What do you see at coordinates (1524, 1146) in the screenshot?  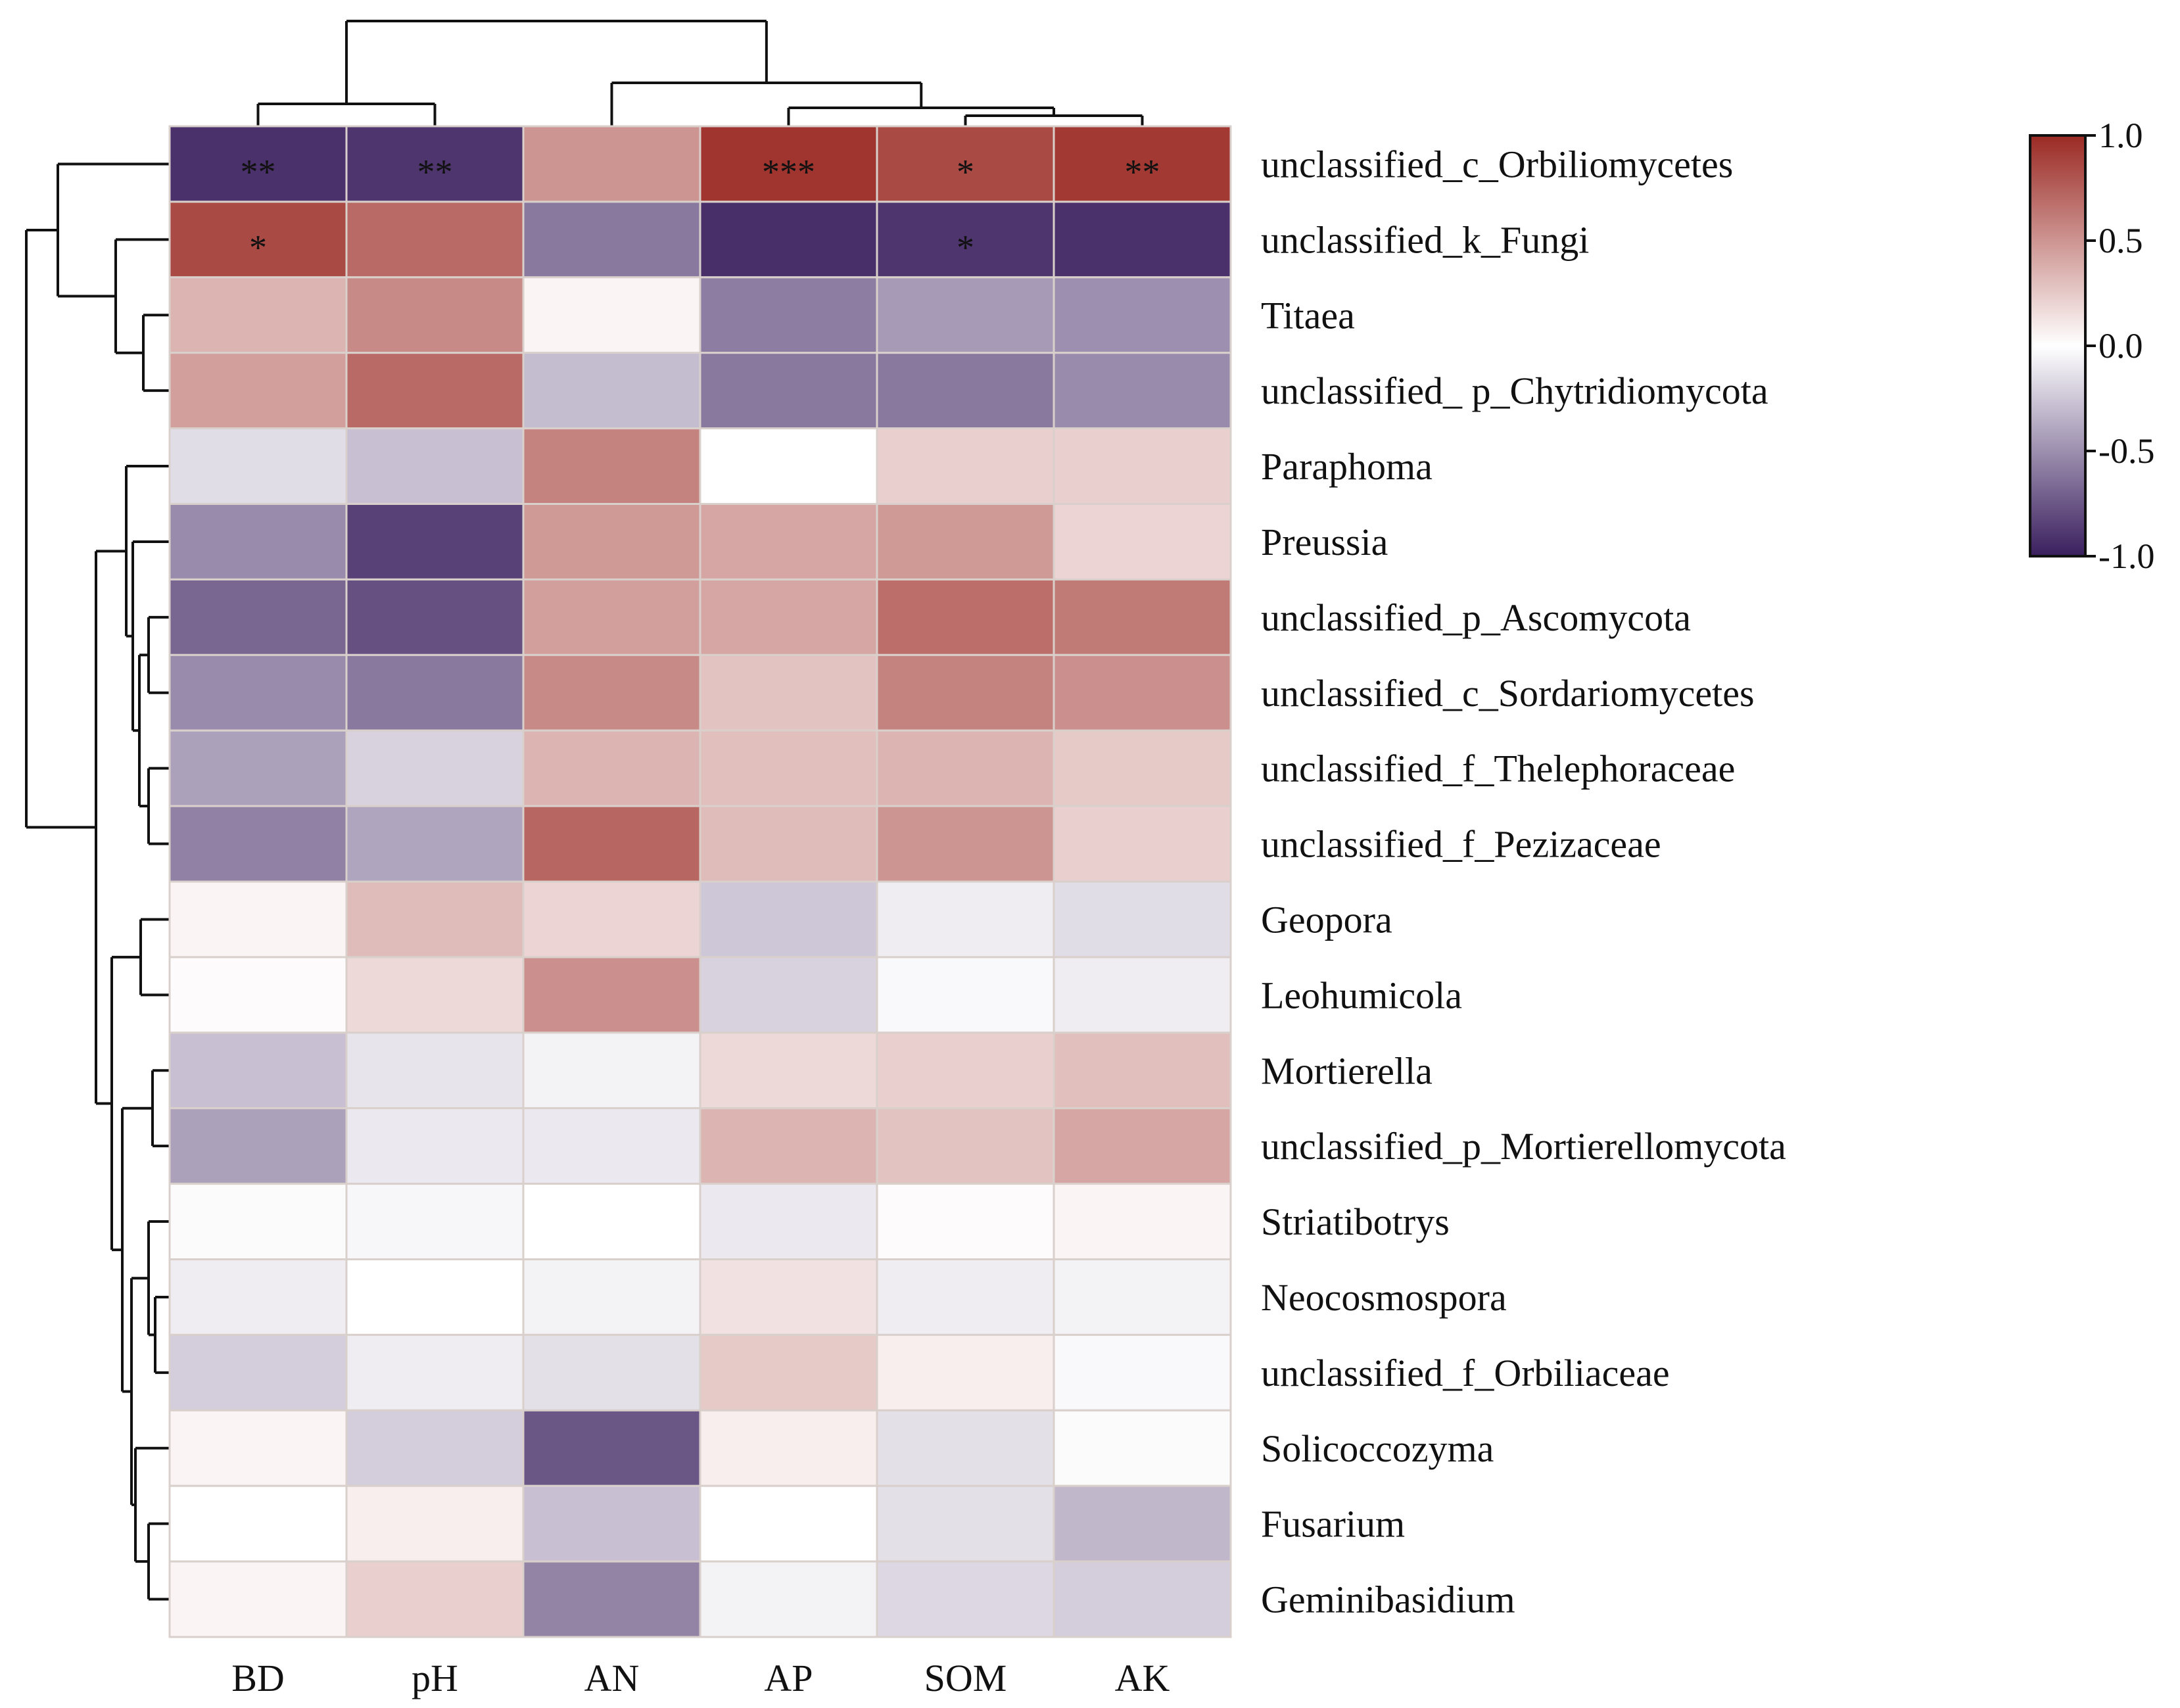 I see `row-label-unclassified-p-mortierellomycota: unclassified_p_Mortierellomycota` at bounding box center [1524, 1146].